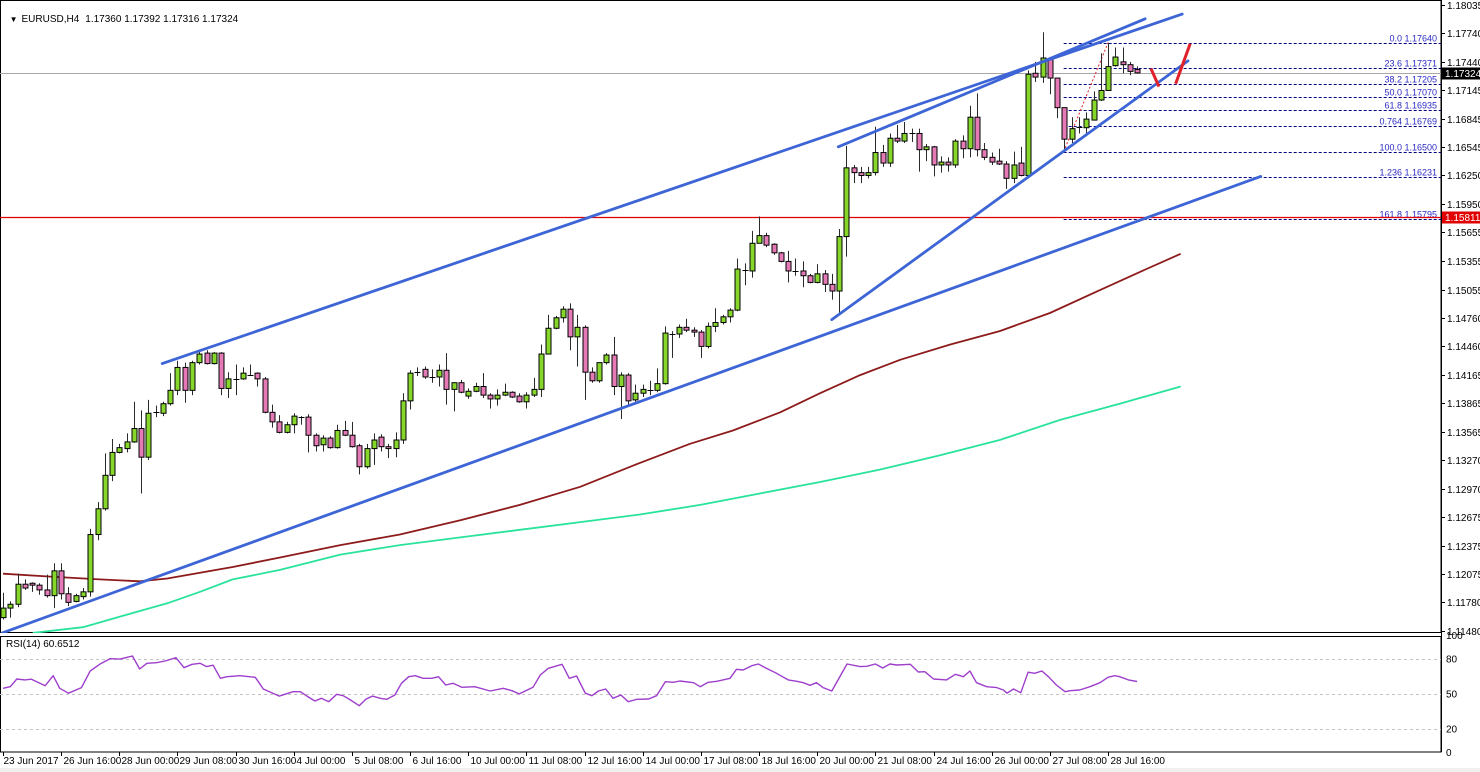 The image size is (1480, 772). What do you see at coordinates (1183, 64) in the screenshot?
I see `red-mark-up` at bounding box center [1183, 64].